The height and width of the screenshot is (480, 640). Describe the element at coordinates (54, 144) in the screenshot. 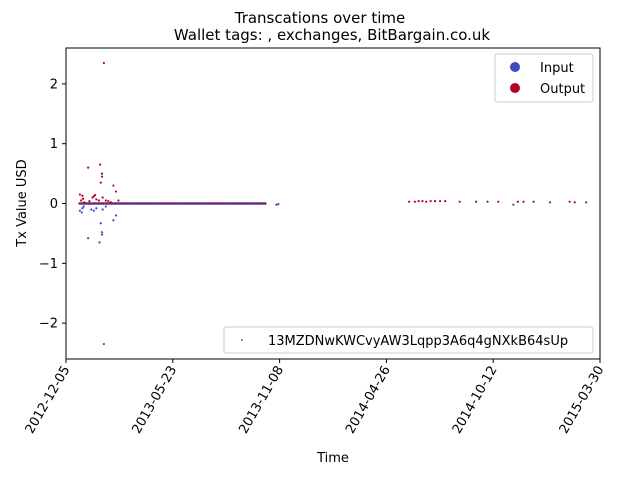

I see `y-tick-label: 1` at that location.